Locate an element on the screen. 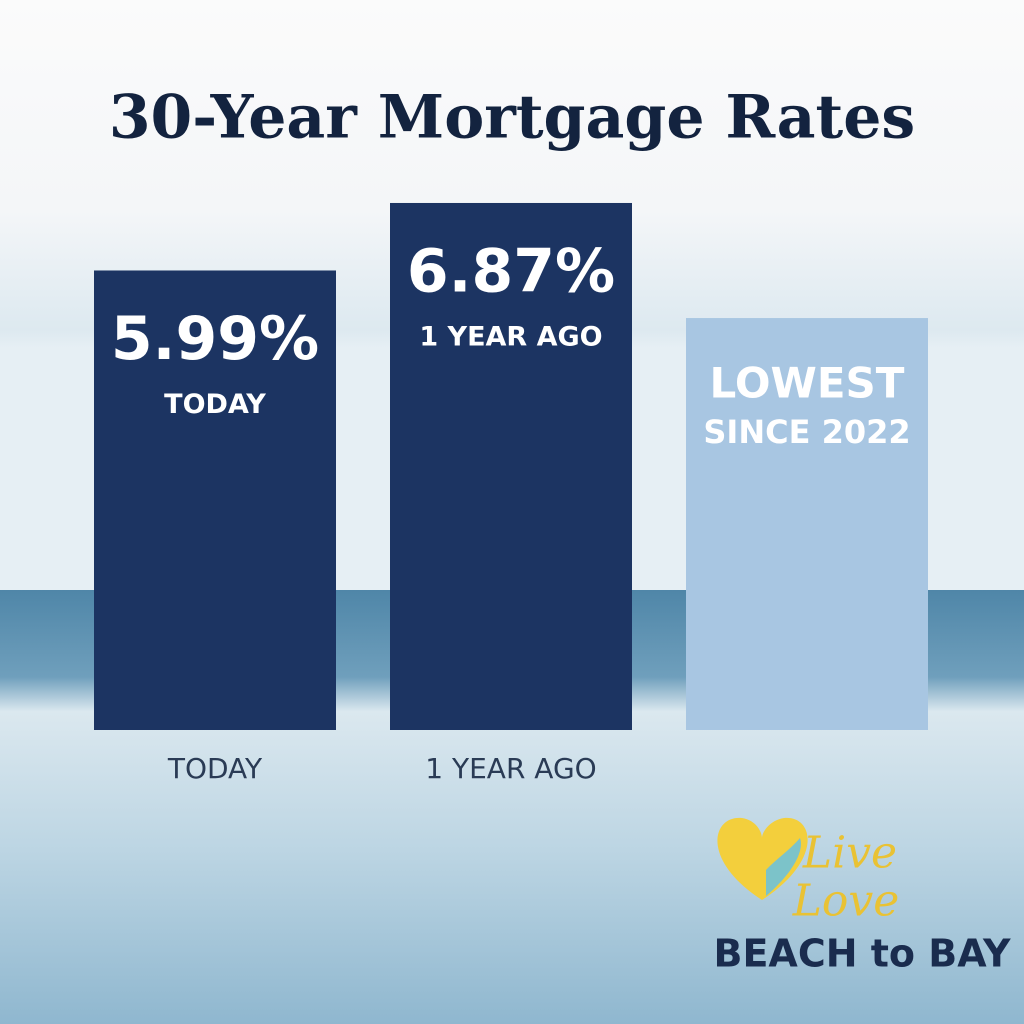  logo-text: Love is located at coordinates (846, 901).